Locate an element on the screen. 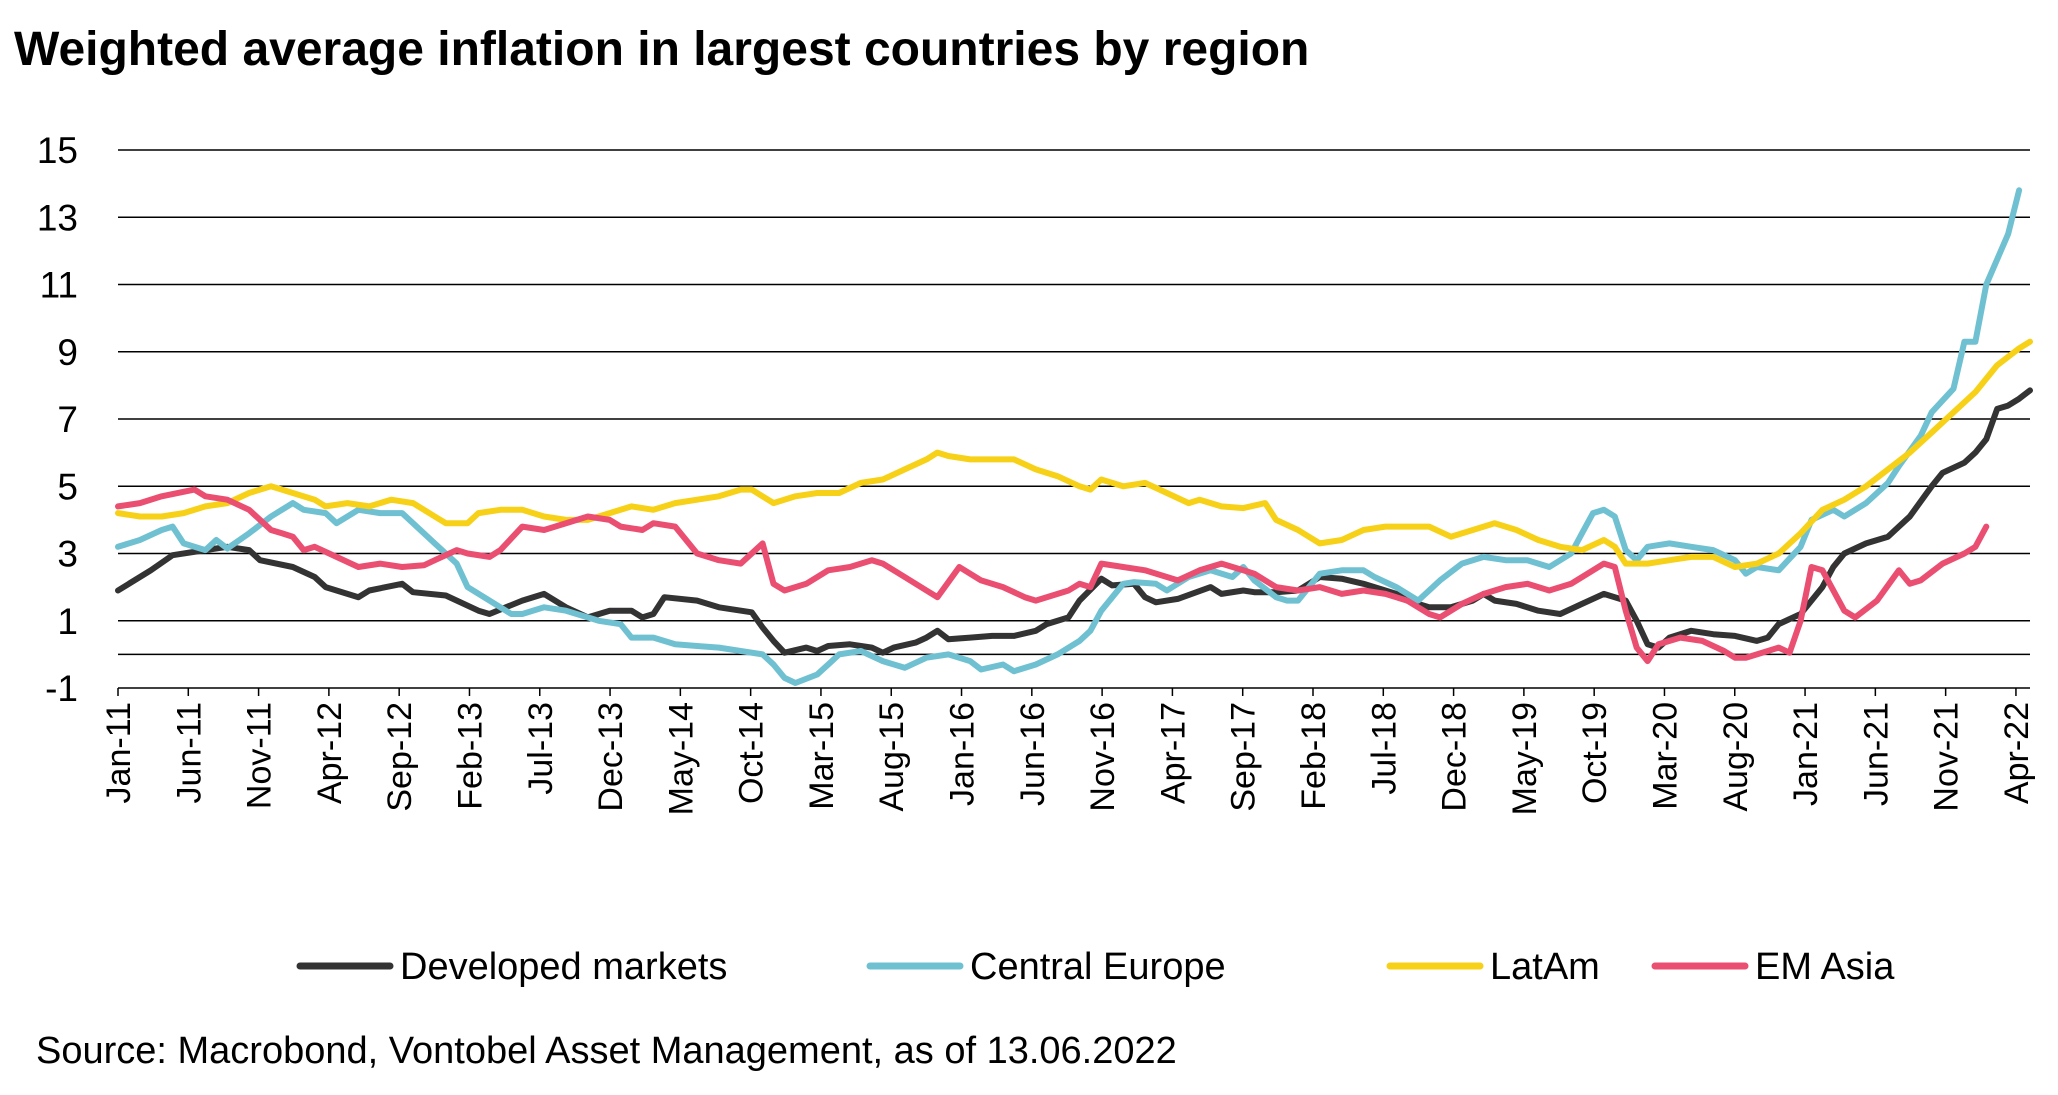 The width and height of the screenshot is (2058, 1095). x-tick-label: Sep-12 is located at coordinates (400, 757).